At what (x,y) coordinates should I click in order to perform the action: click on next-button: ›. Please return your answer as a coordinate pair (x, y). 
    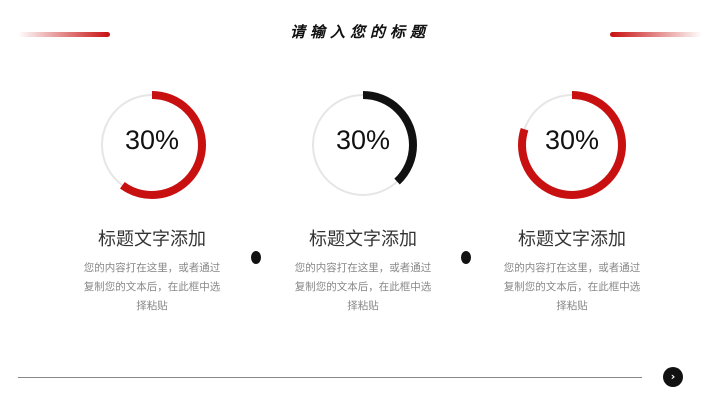
    Looking at the image, I should click on (673, 377).